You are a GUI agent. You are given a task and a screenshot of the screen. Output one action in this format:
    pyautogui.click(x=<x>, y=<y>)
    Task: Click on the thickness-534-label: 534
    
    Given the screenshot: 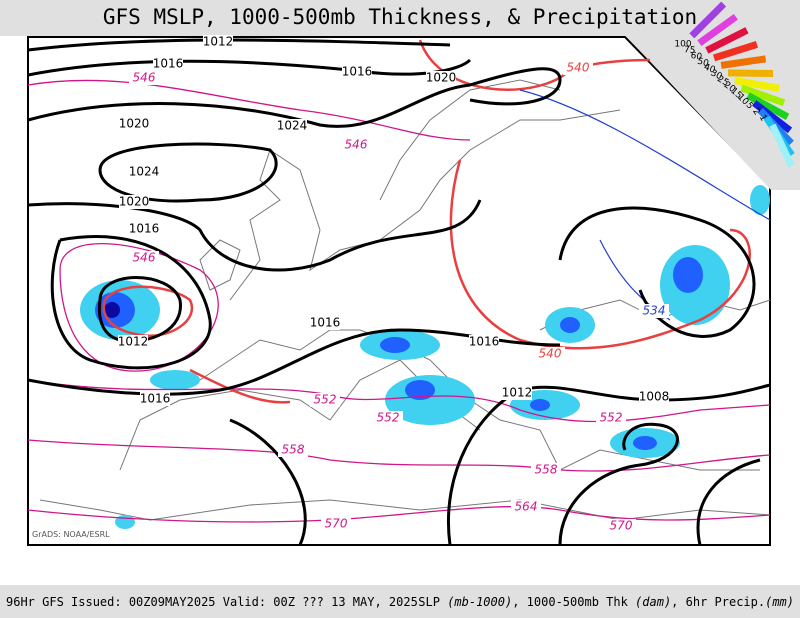 What is the action you would take?
    pyautogui.click(x=654, y=311)
    